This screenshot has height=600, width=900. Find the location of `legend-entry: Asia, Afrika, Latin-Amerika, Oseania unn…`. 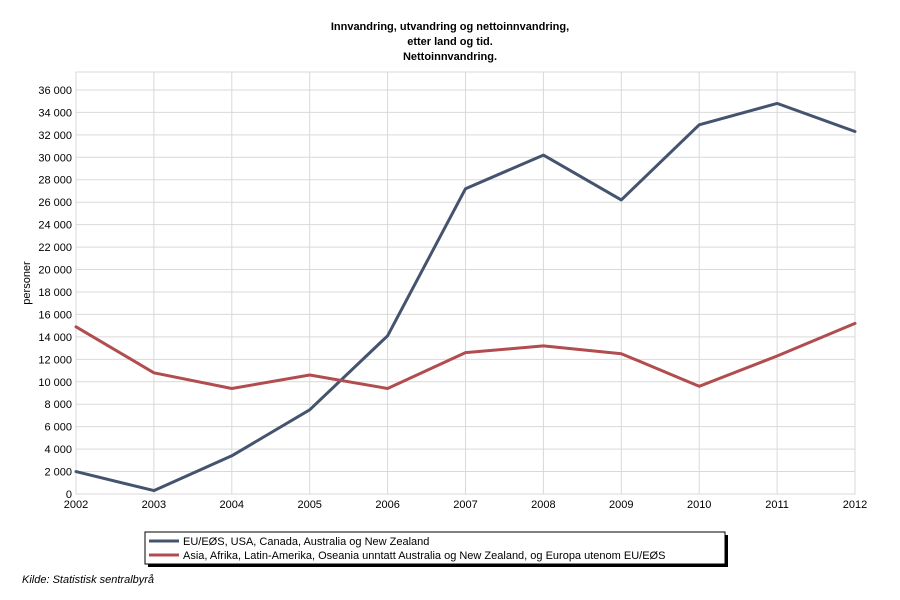

legend-entry: Asia, Afrika, Latin-Amerika, Oseania unn… is located at coordinates (424, 556).